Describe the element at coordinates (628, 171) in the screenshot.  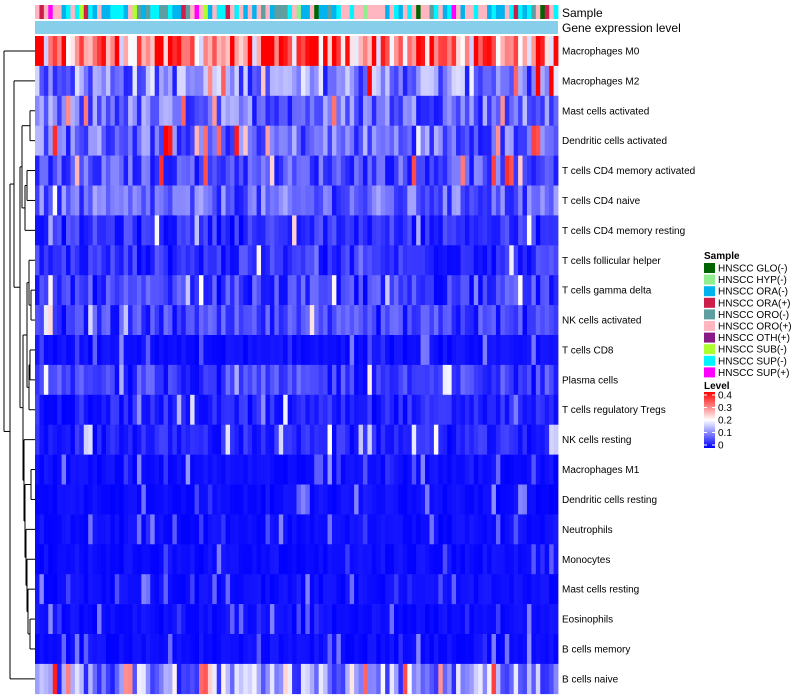
I see `row-label: T cells CD4 memory activated` at that location.